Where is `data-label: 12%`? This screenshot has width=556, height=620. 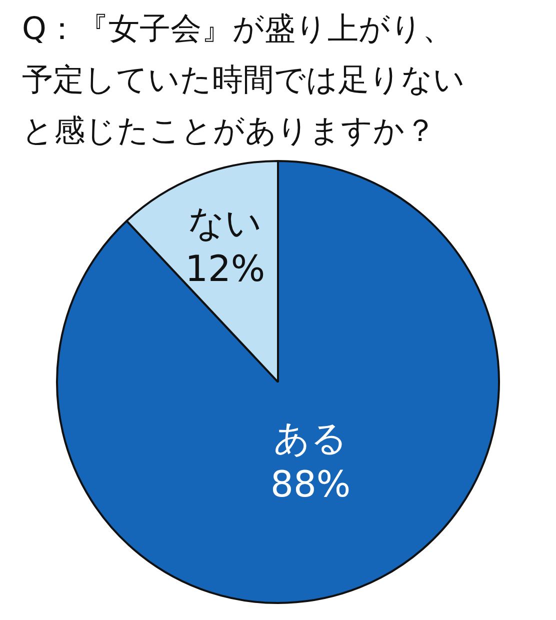
data-label: 12% is located at coordinates (225, 269).